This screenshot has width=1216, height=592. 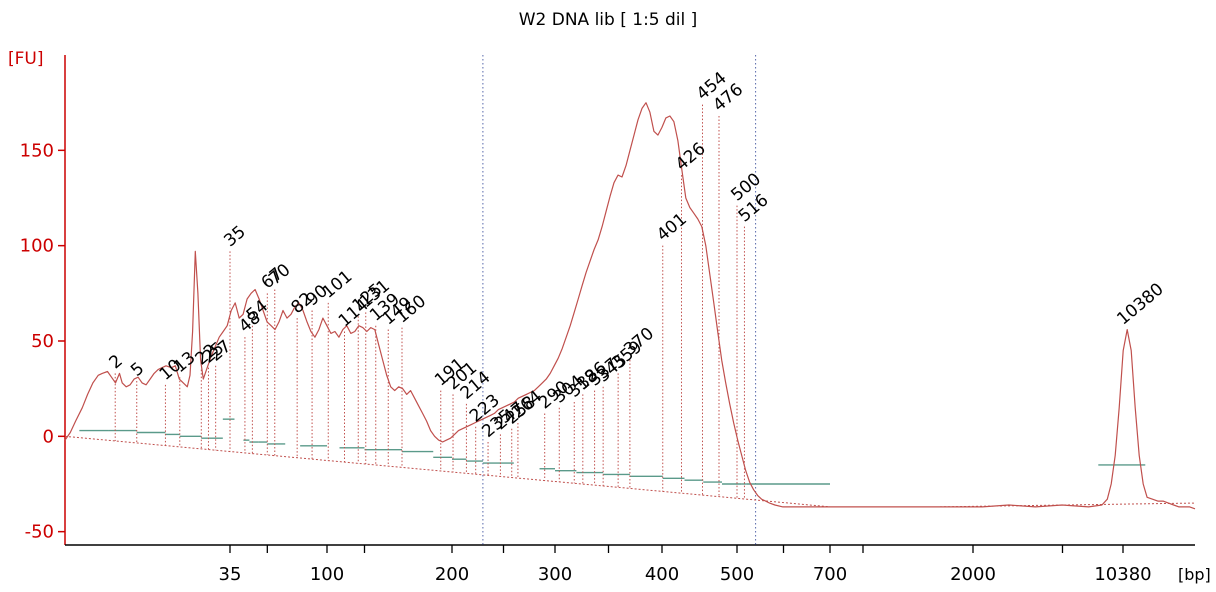 I want to click on x-tick-label: 35, so click(x=230, y=574).